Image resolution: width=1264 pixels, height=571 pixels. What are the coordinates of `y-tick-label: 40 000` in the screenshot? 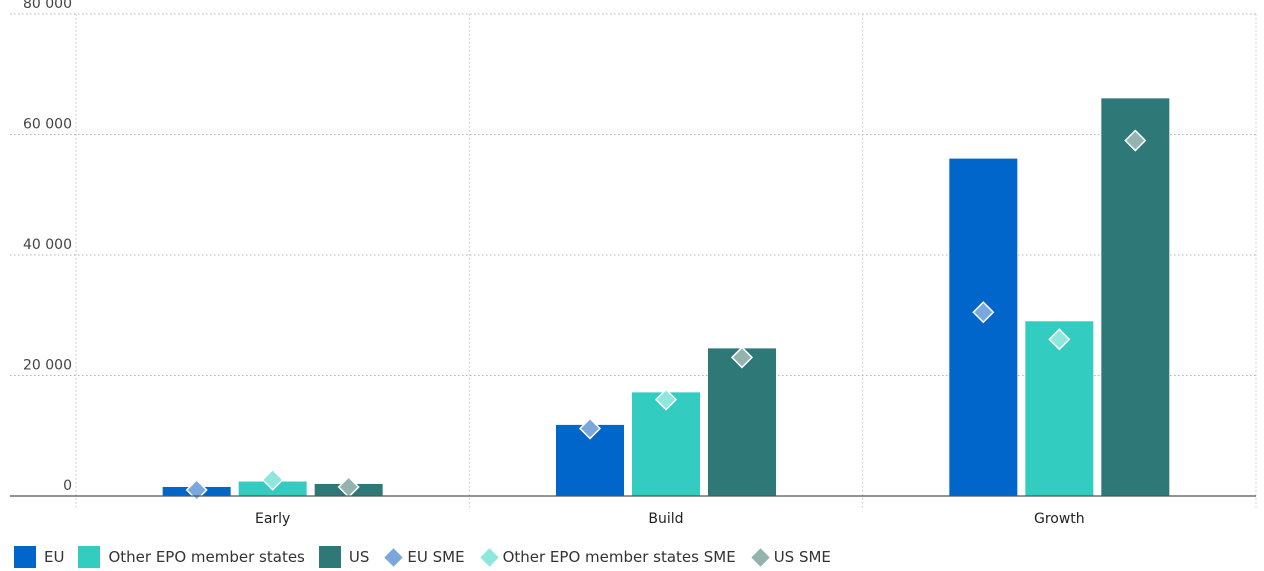 It's located at (47, 245).